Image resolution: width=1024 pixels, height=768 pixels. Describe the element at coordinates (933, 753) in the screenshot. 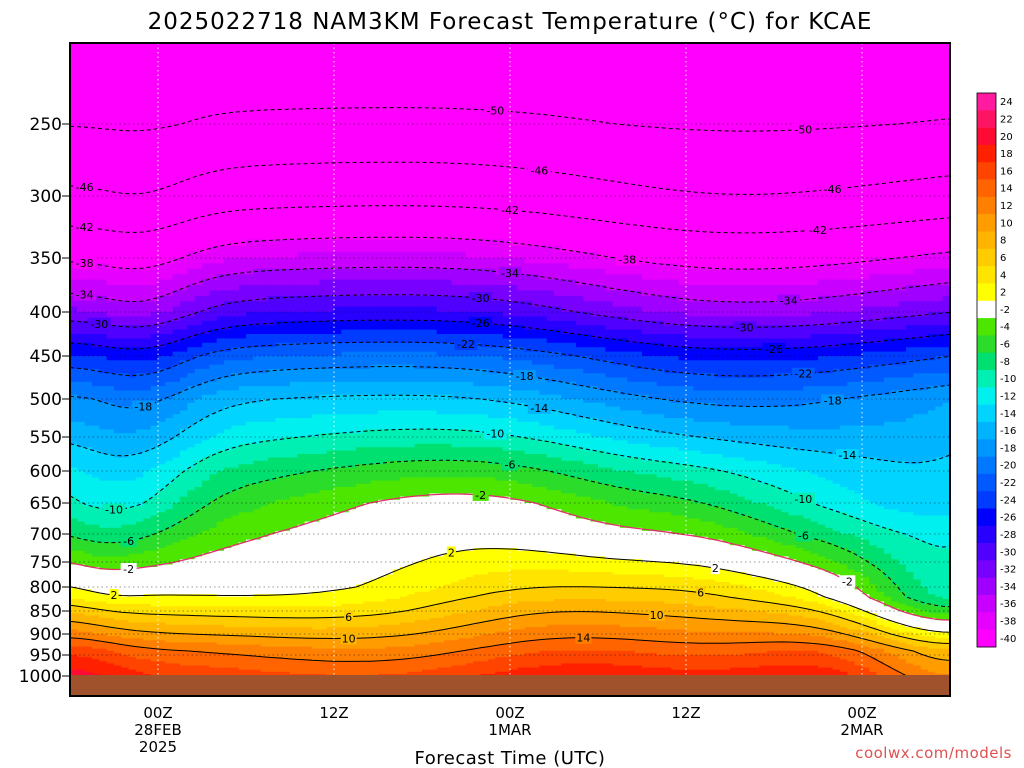

I see `credit-link: coolwx.com/models` at that location.